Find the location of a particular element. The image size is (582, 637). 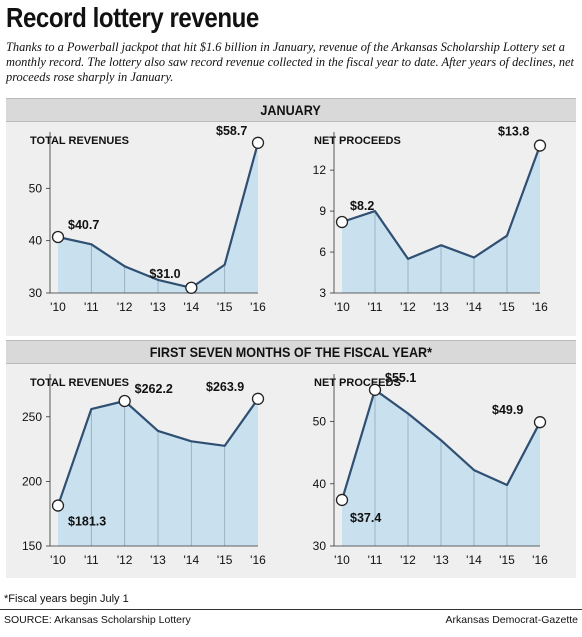

page-title: Record lottery revenue is located at coordinates (132, 17).